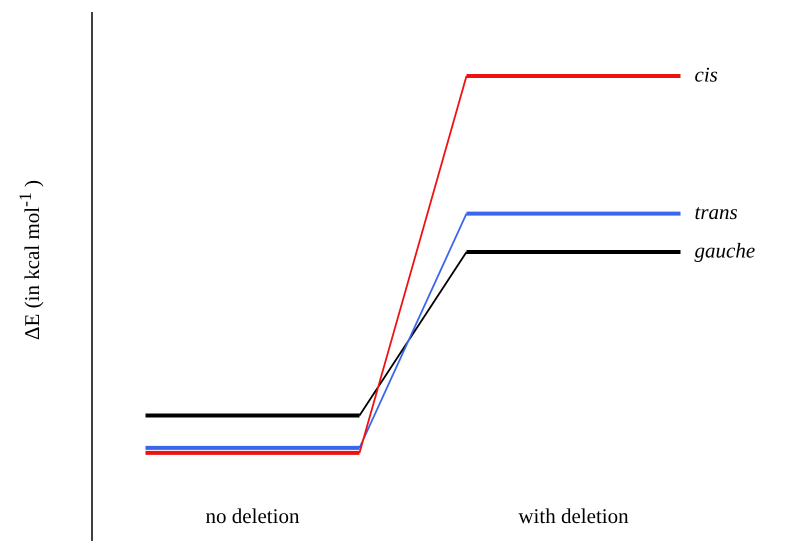 This screenshot has width=803, height=541. Describe the element at coordinates (725, 250) in the screenshot. I see `series-label: gauche` at that location.